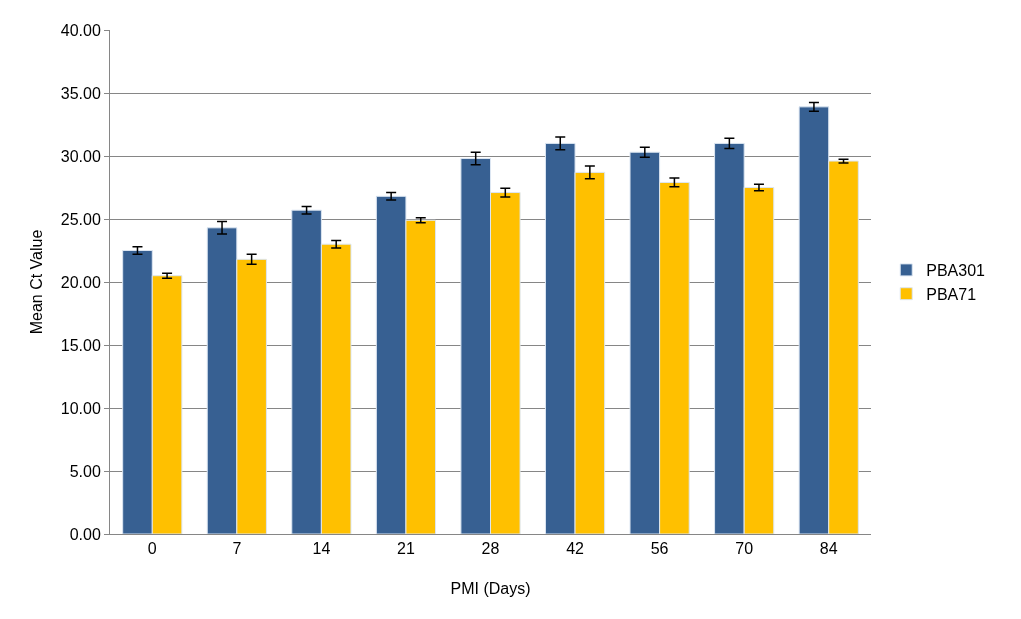 The height and width of the screenshot is (619, 1021). What do you see at coordinates (406, 549) in the screenshot?
I see `x-tick-label: 21` at bounding box center [406, 549].